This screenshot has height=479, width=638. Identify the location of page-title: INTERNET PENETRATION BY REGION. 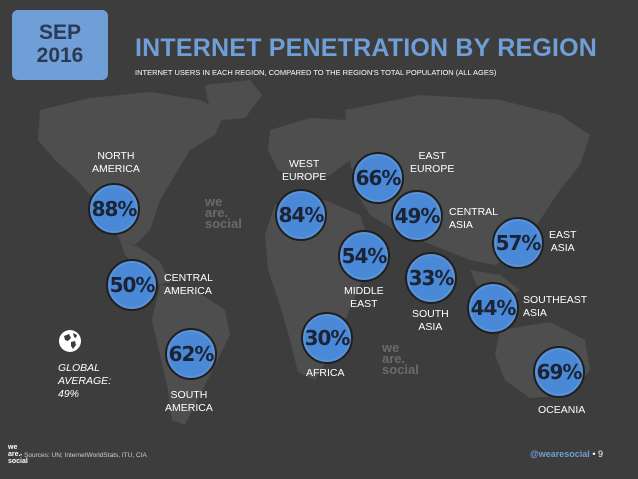
(366, 48).